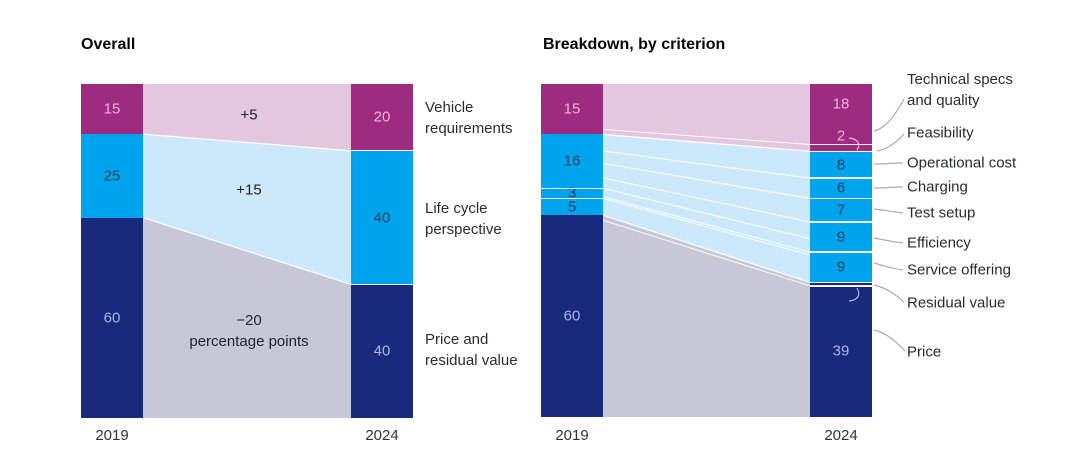  I want to click on label-operational-cost: Operational cost, so click(962, 163).